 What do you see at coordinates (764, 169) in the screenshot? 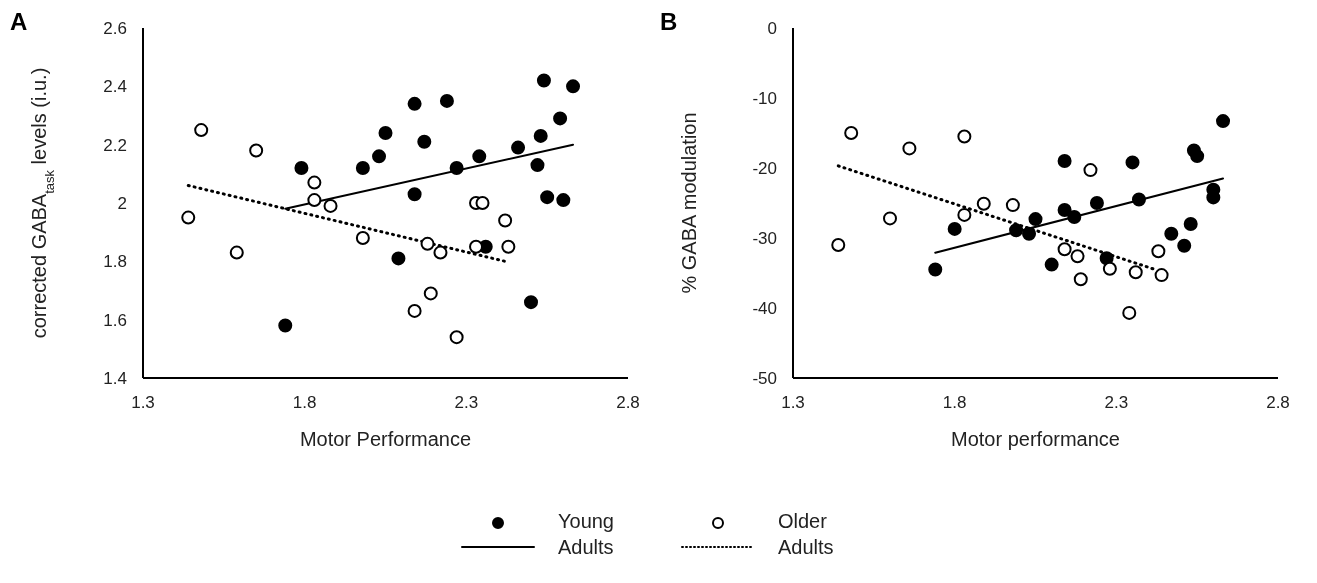
I see `y-tick-label: -20` at bounding box center [764, 169].